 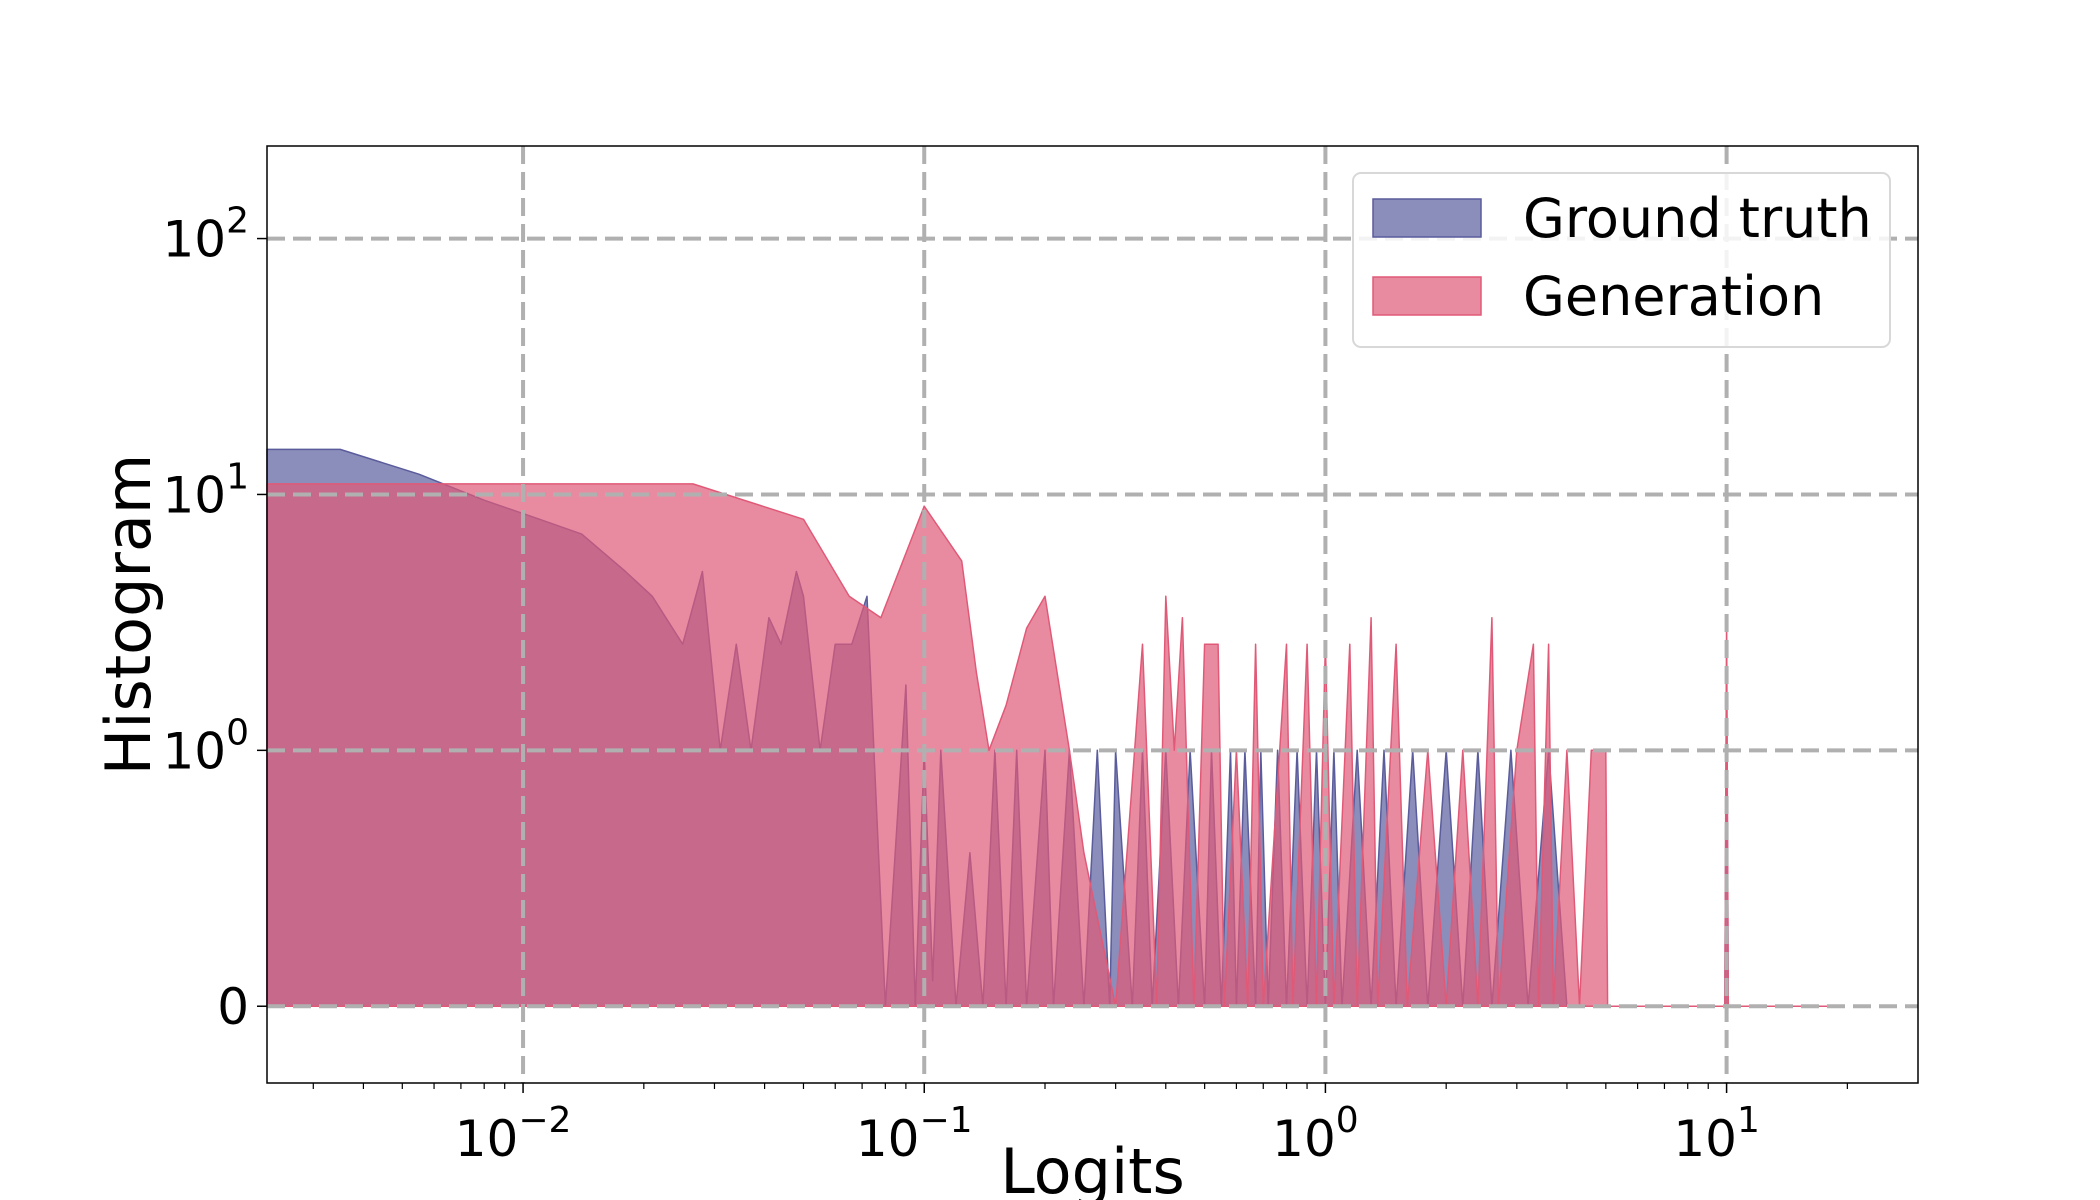 I want to click on y-tick-label: 10⁰, so click(x=205, y=746).